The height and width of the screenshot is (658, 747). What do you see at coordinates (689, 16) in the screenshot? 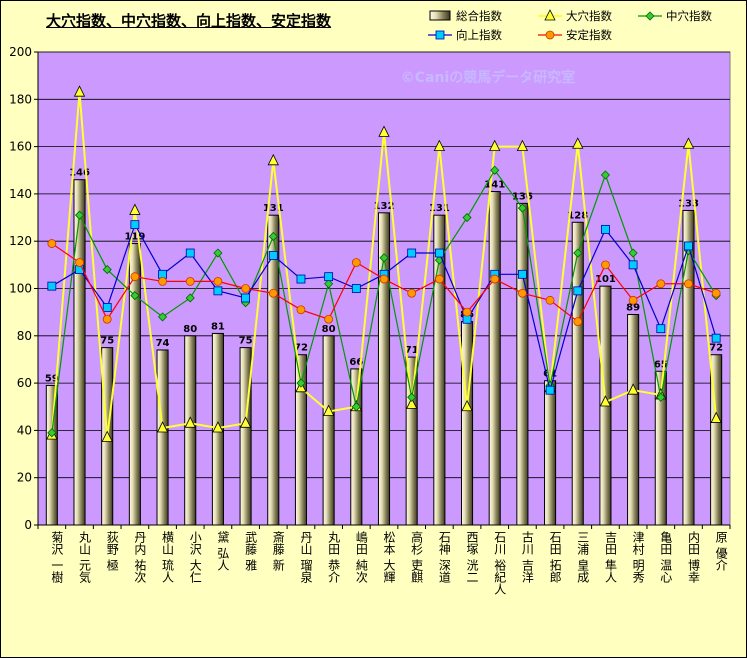
I see `legend-label: 中穴指数` at bounding box center [689, 16].